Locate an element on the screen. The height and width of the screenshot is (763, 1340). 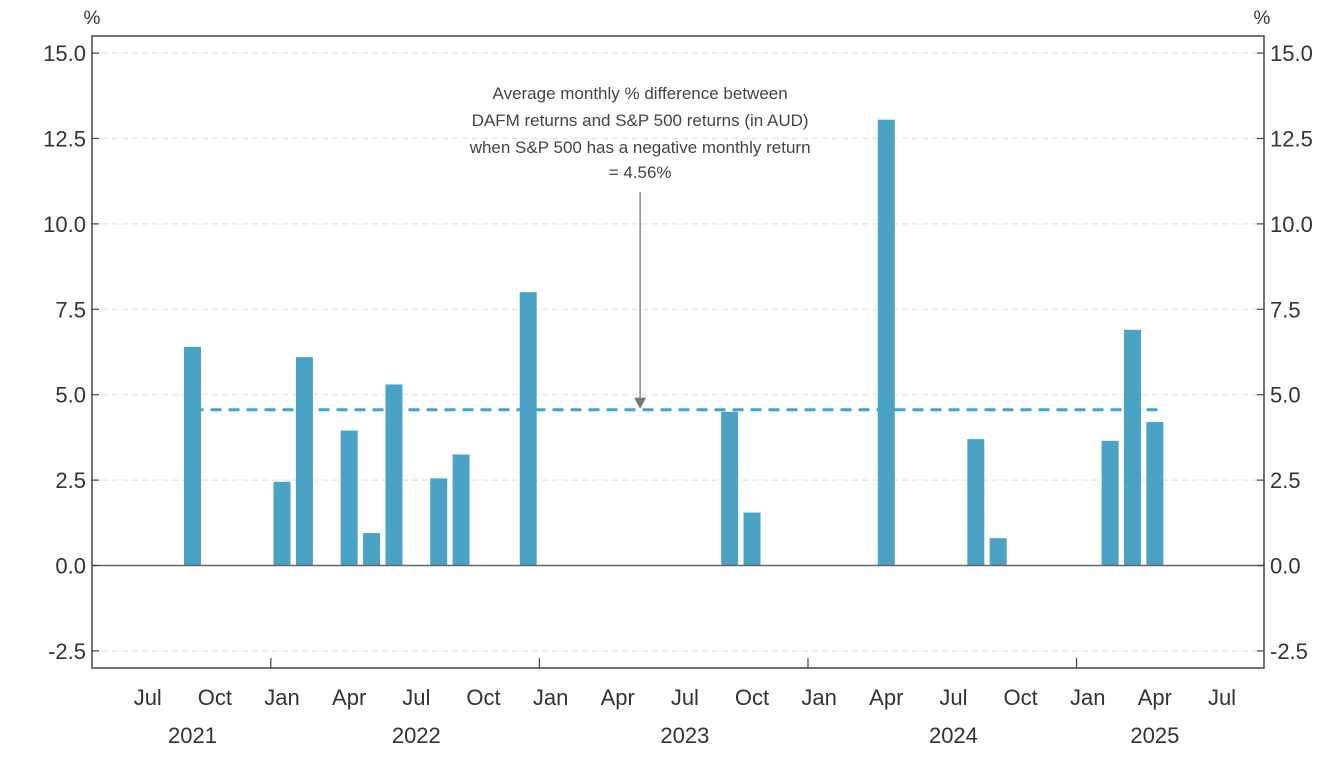
y-tick-label-left: 5.0 is located at coordinates (70, 395).